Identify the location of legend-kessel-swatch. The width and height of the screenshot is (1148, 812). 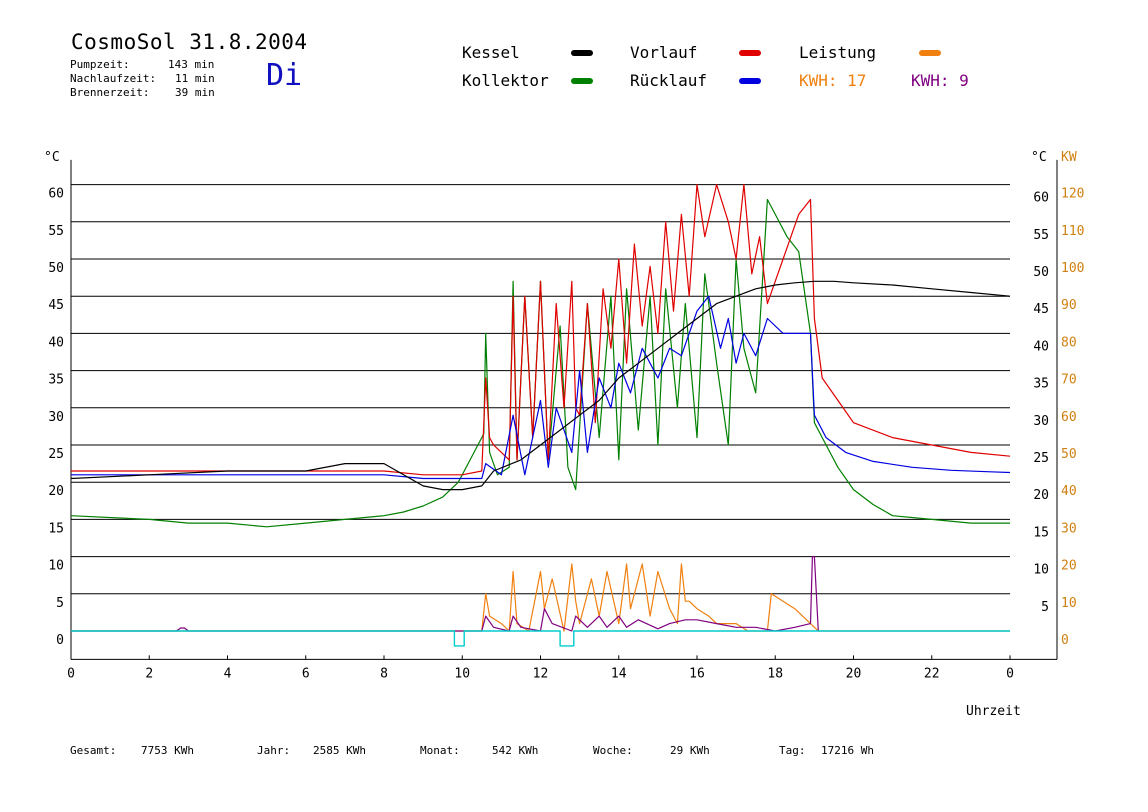
(582, 53).